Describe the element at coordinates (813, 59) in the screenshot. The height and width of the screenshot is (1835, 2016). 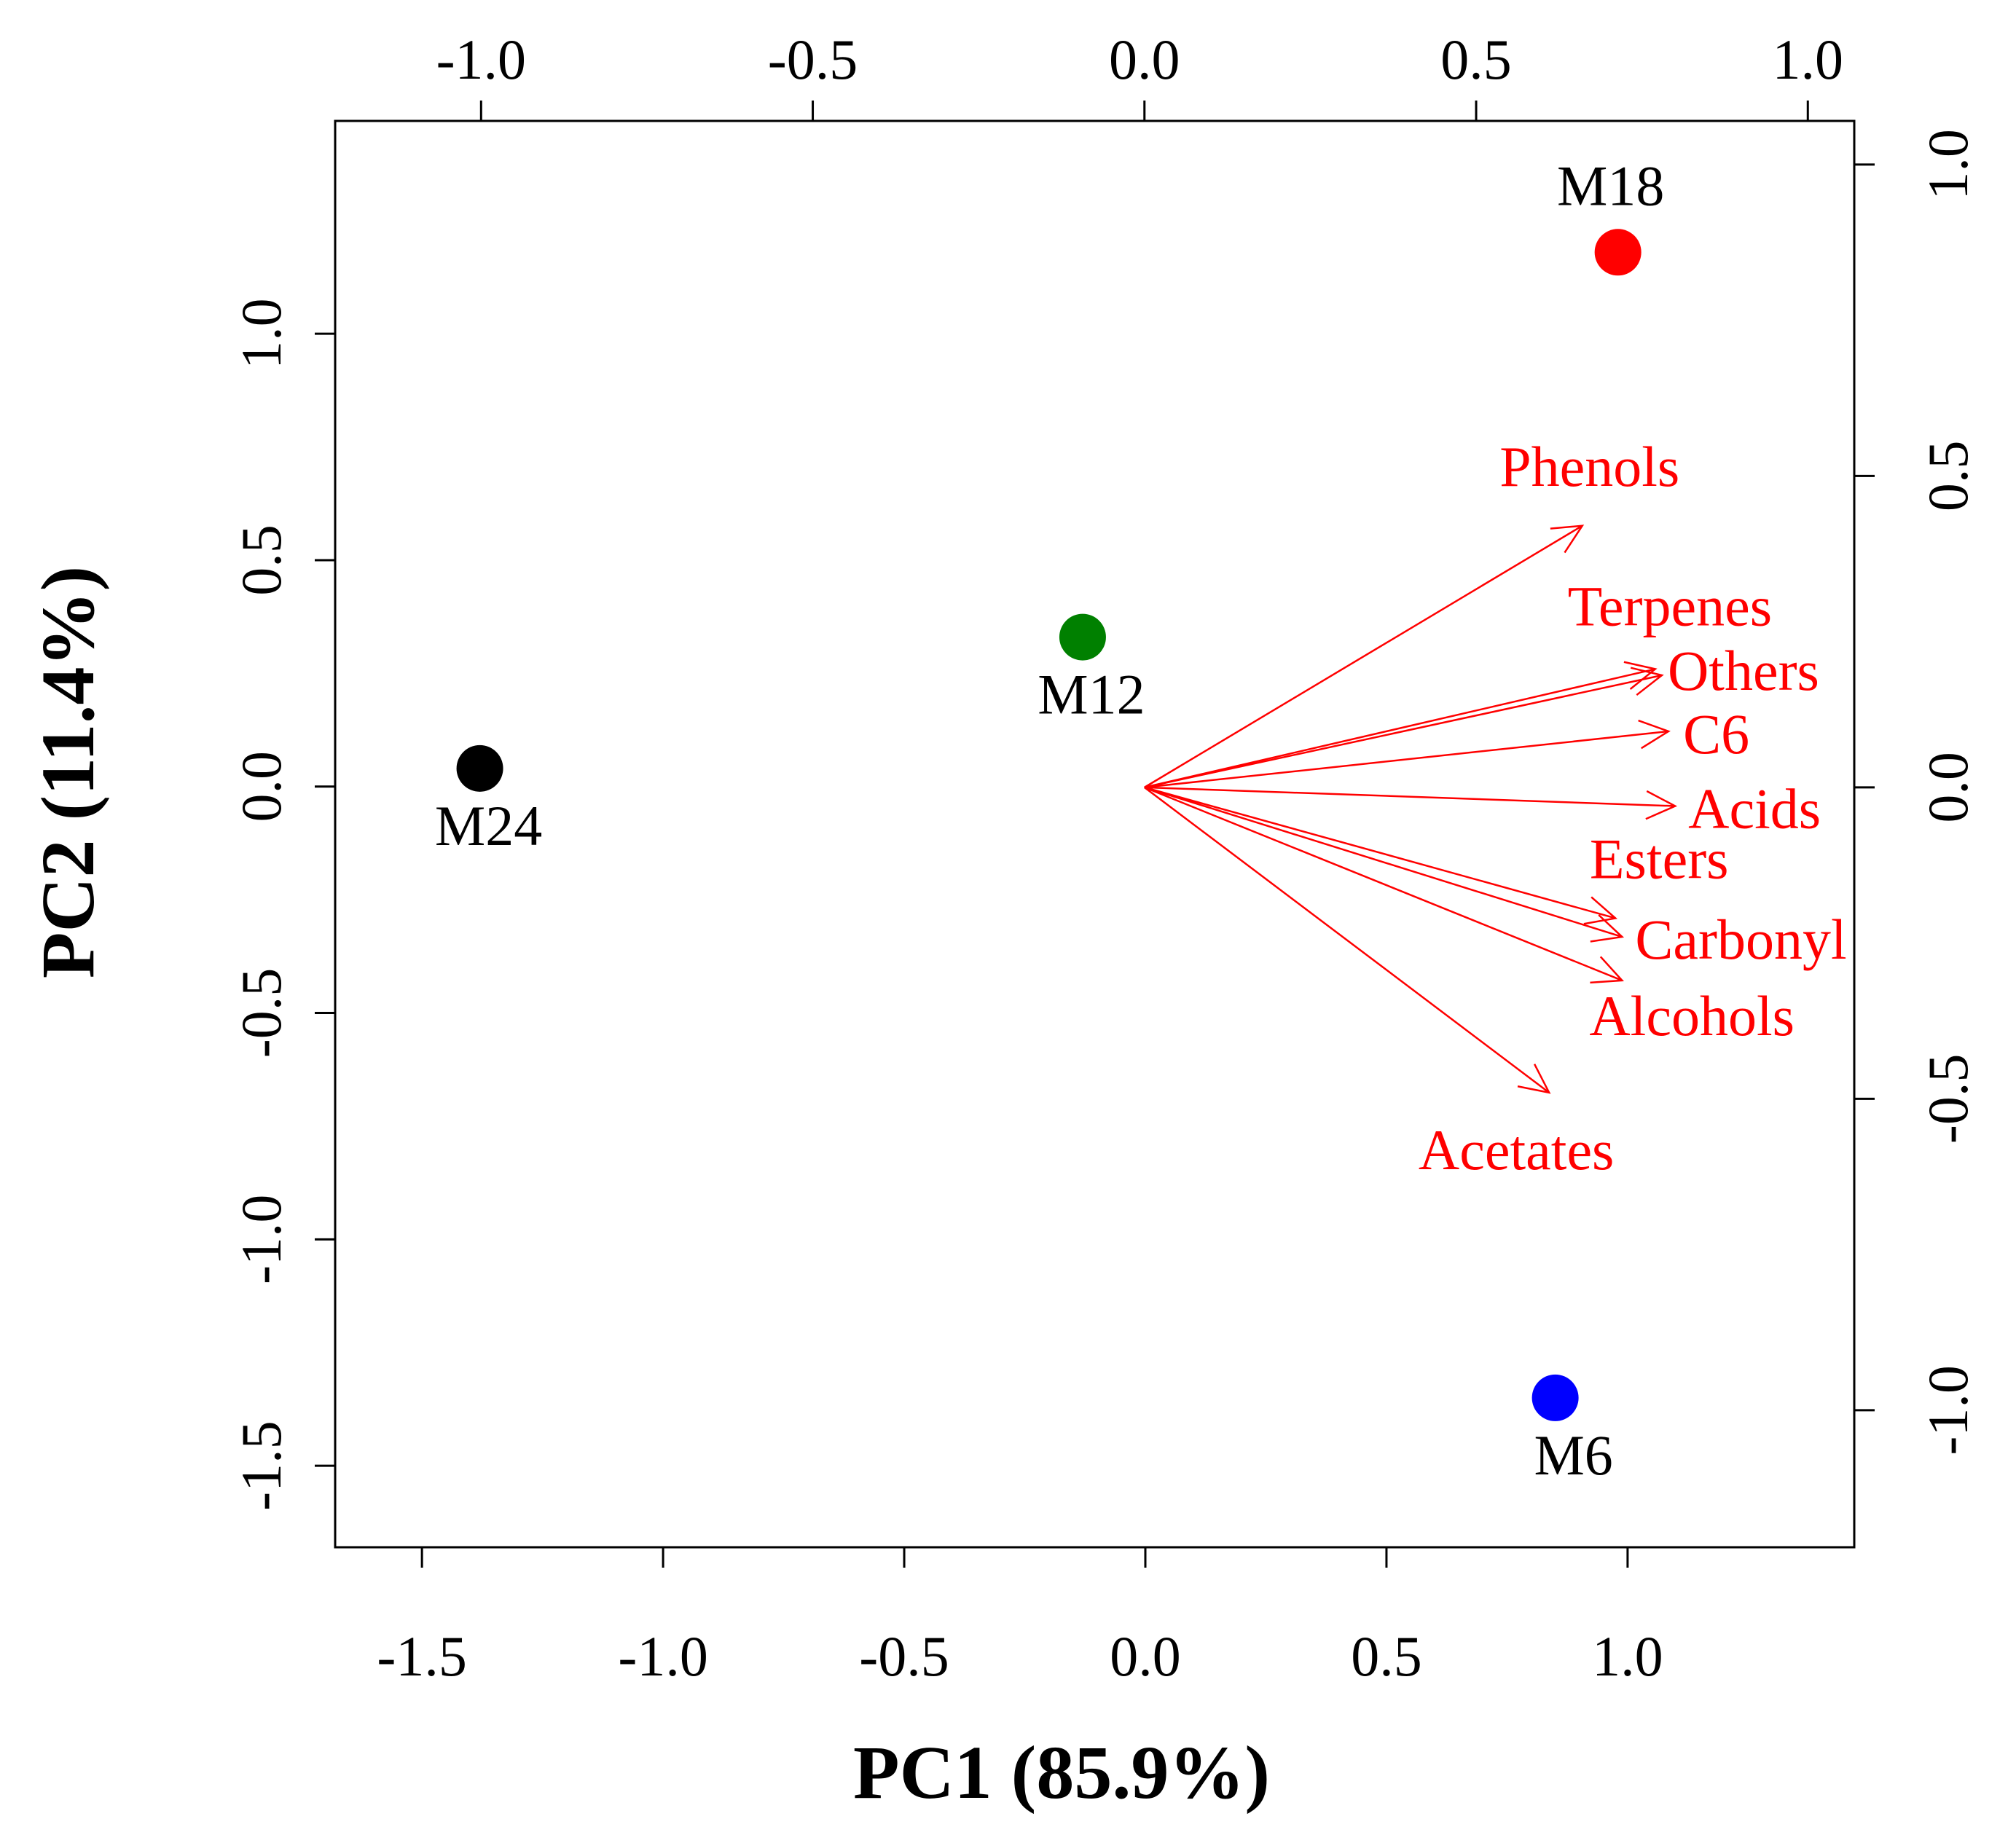
I see `top-tick-label: -0.5` at that location.